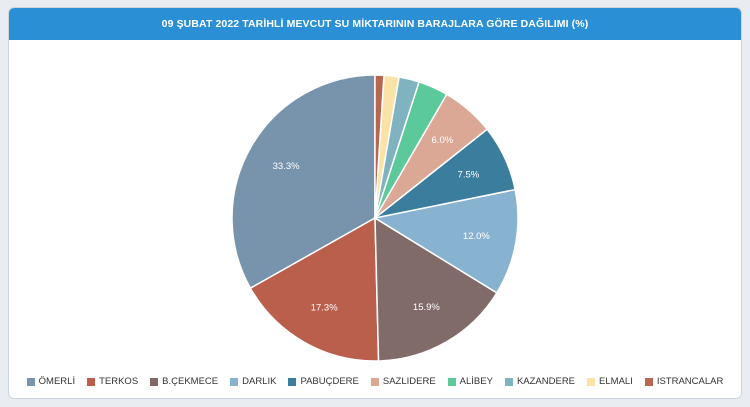 This screenshot has width=750, height=407. Describe the element at coordinates (426, 307) in the screenshot. I see `slice-label-b.çekmece: 15.9%` at that location.